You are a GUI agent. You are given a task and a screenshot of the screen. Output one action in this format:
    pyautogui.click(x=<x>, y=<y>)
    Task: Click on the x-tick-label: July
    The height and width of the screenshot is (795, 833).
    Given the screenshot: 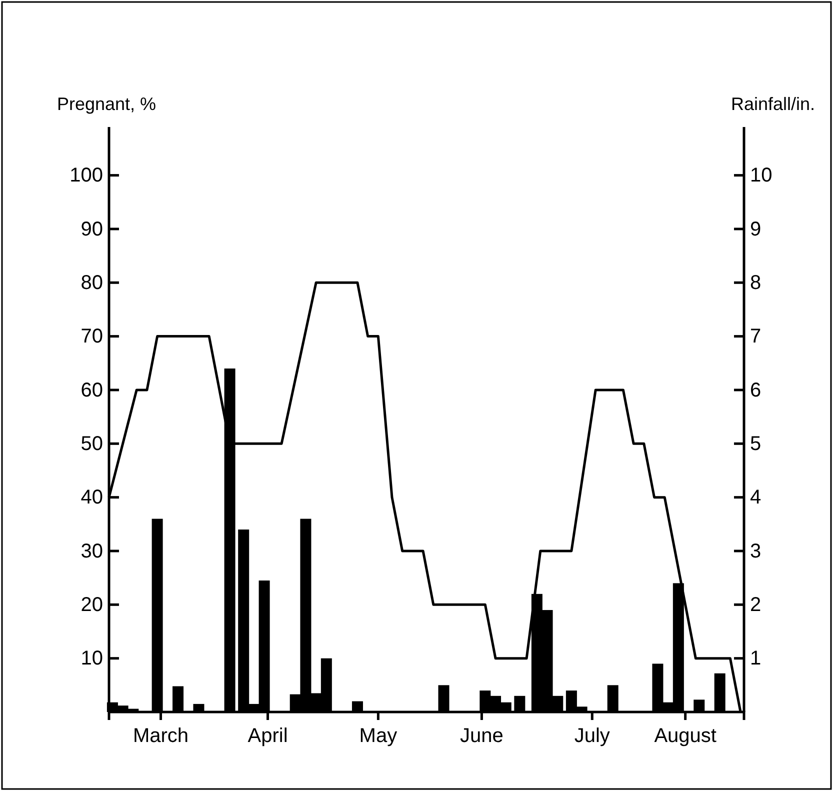 What is the action you would take?
    pyautogui.click(x=592, y=736)
    